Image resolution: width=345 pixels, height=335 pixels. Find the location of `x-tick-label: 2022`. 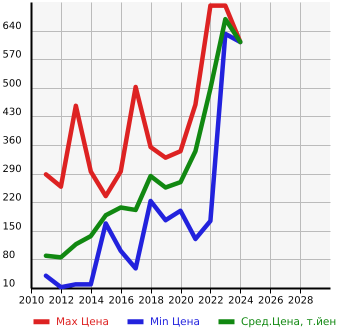

x-tick-label: 2022 is located at coordinates (211, 301).